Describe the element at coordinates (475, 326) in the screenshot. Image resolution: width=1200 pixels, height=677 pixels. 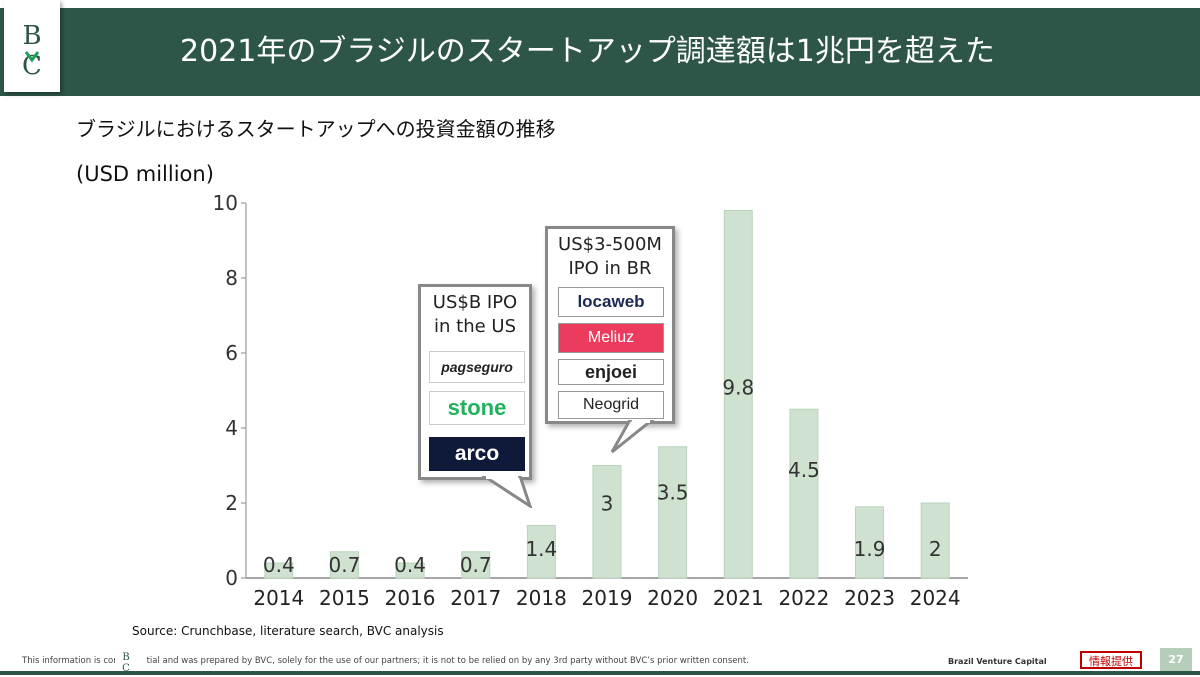
I see `callout-us-ipo-line2: in the US` at that location.